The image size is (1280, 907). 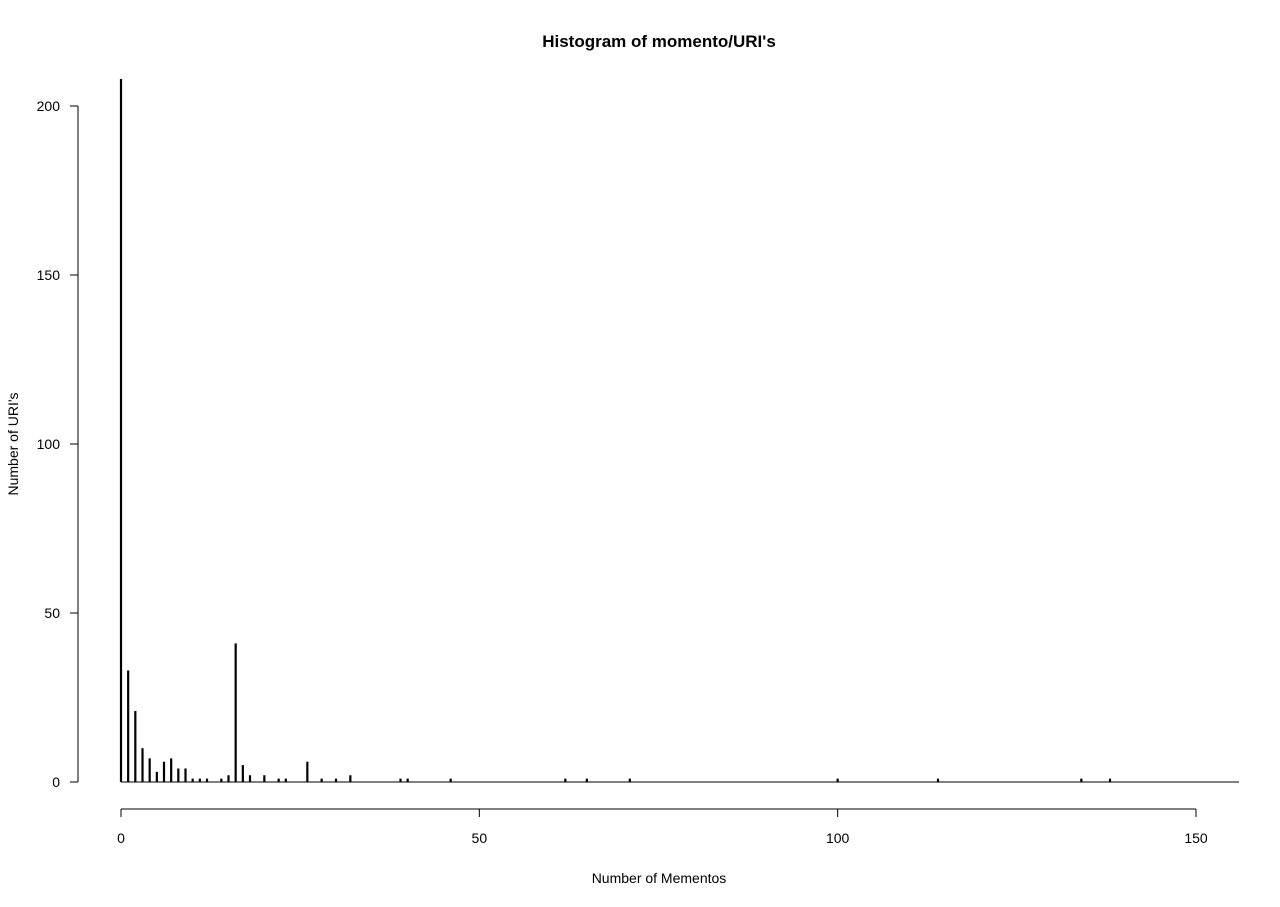 I want to click on x-tick-label: 100, so click(x=838, y=838).